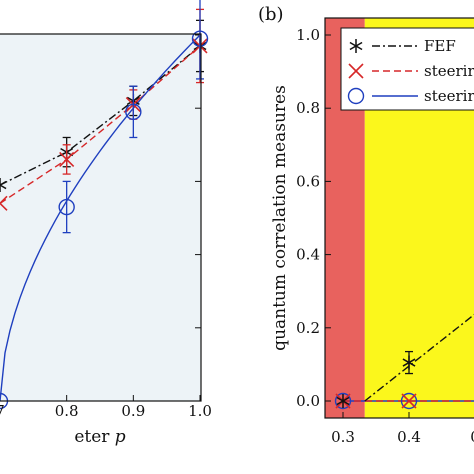  Describe the element at coordinates (3, 185) in the screenshot. I see `left-point-fef` at that location.